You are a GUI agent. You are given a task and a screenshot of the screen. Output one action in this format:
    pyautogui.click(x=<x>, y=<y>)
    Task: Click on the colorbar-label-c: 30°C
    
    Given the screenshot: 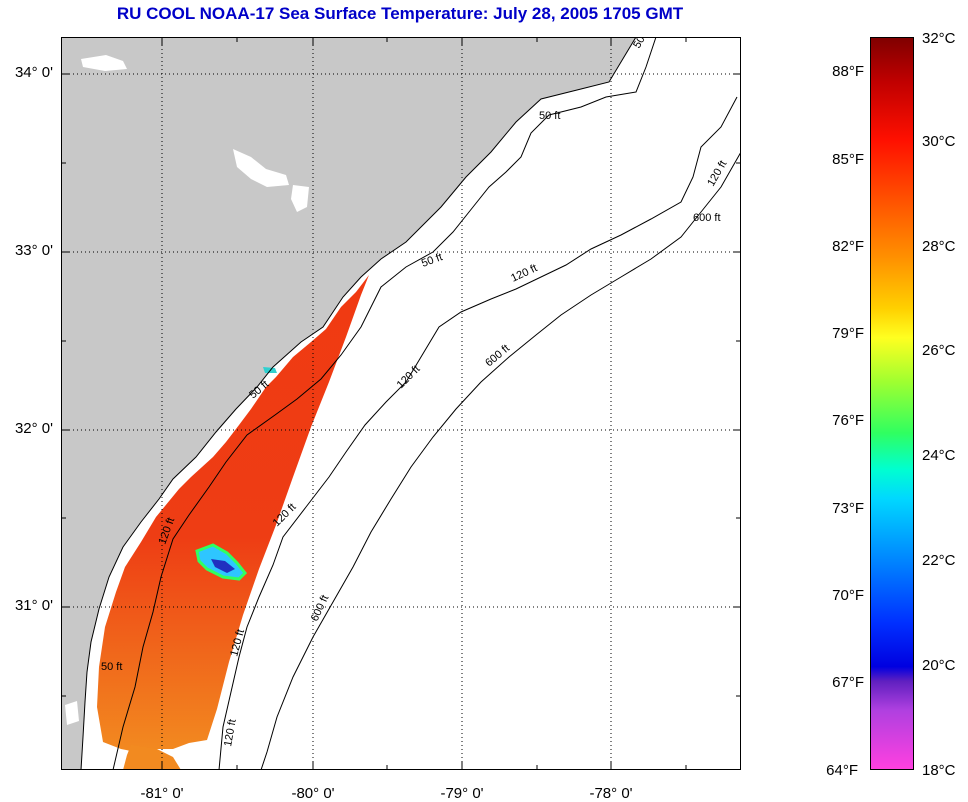 What is the action you would take?
    pyautogui.click(x=939, y=141)
    